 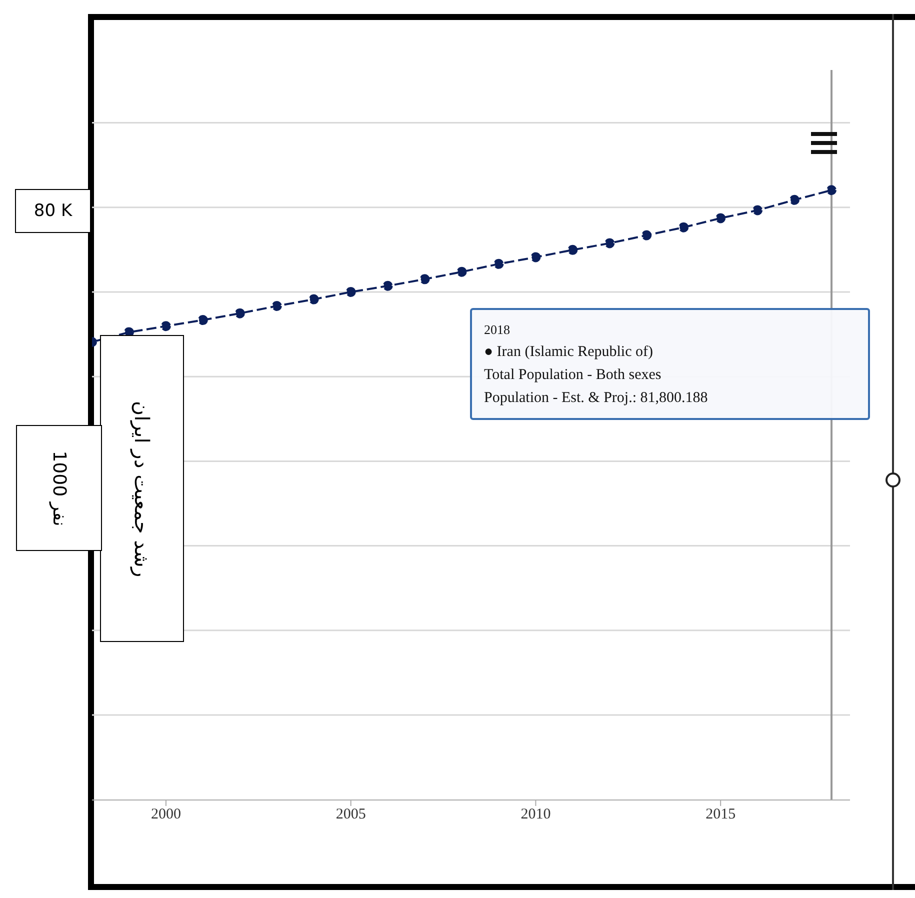 What do you see at coordinates (165, 814) in the screenshot?
I see `x-tick-label: 2000` at bounding box center [165, 814].